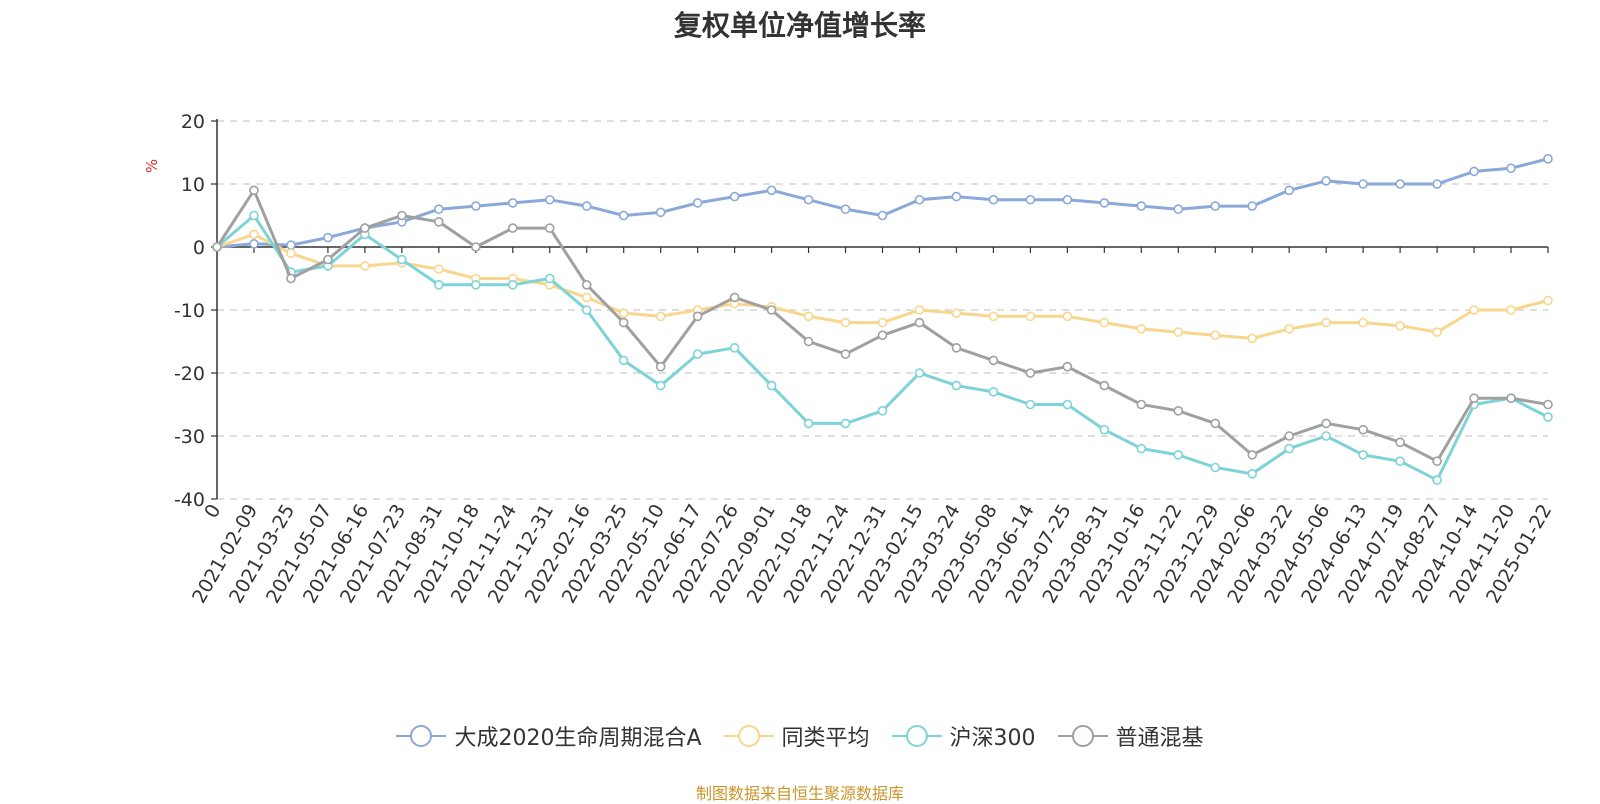 This screenshot has height=804, width=1600. I want to click on legend-label: 同类平均, so click(825, 738).